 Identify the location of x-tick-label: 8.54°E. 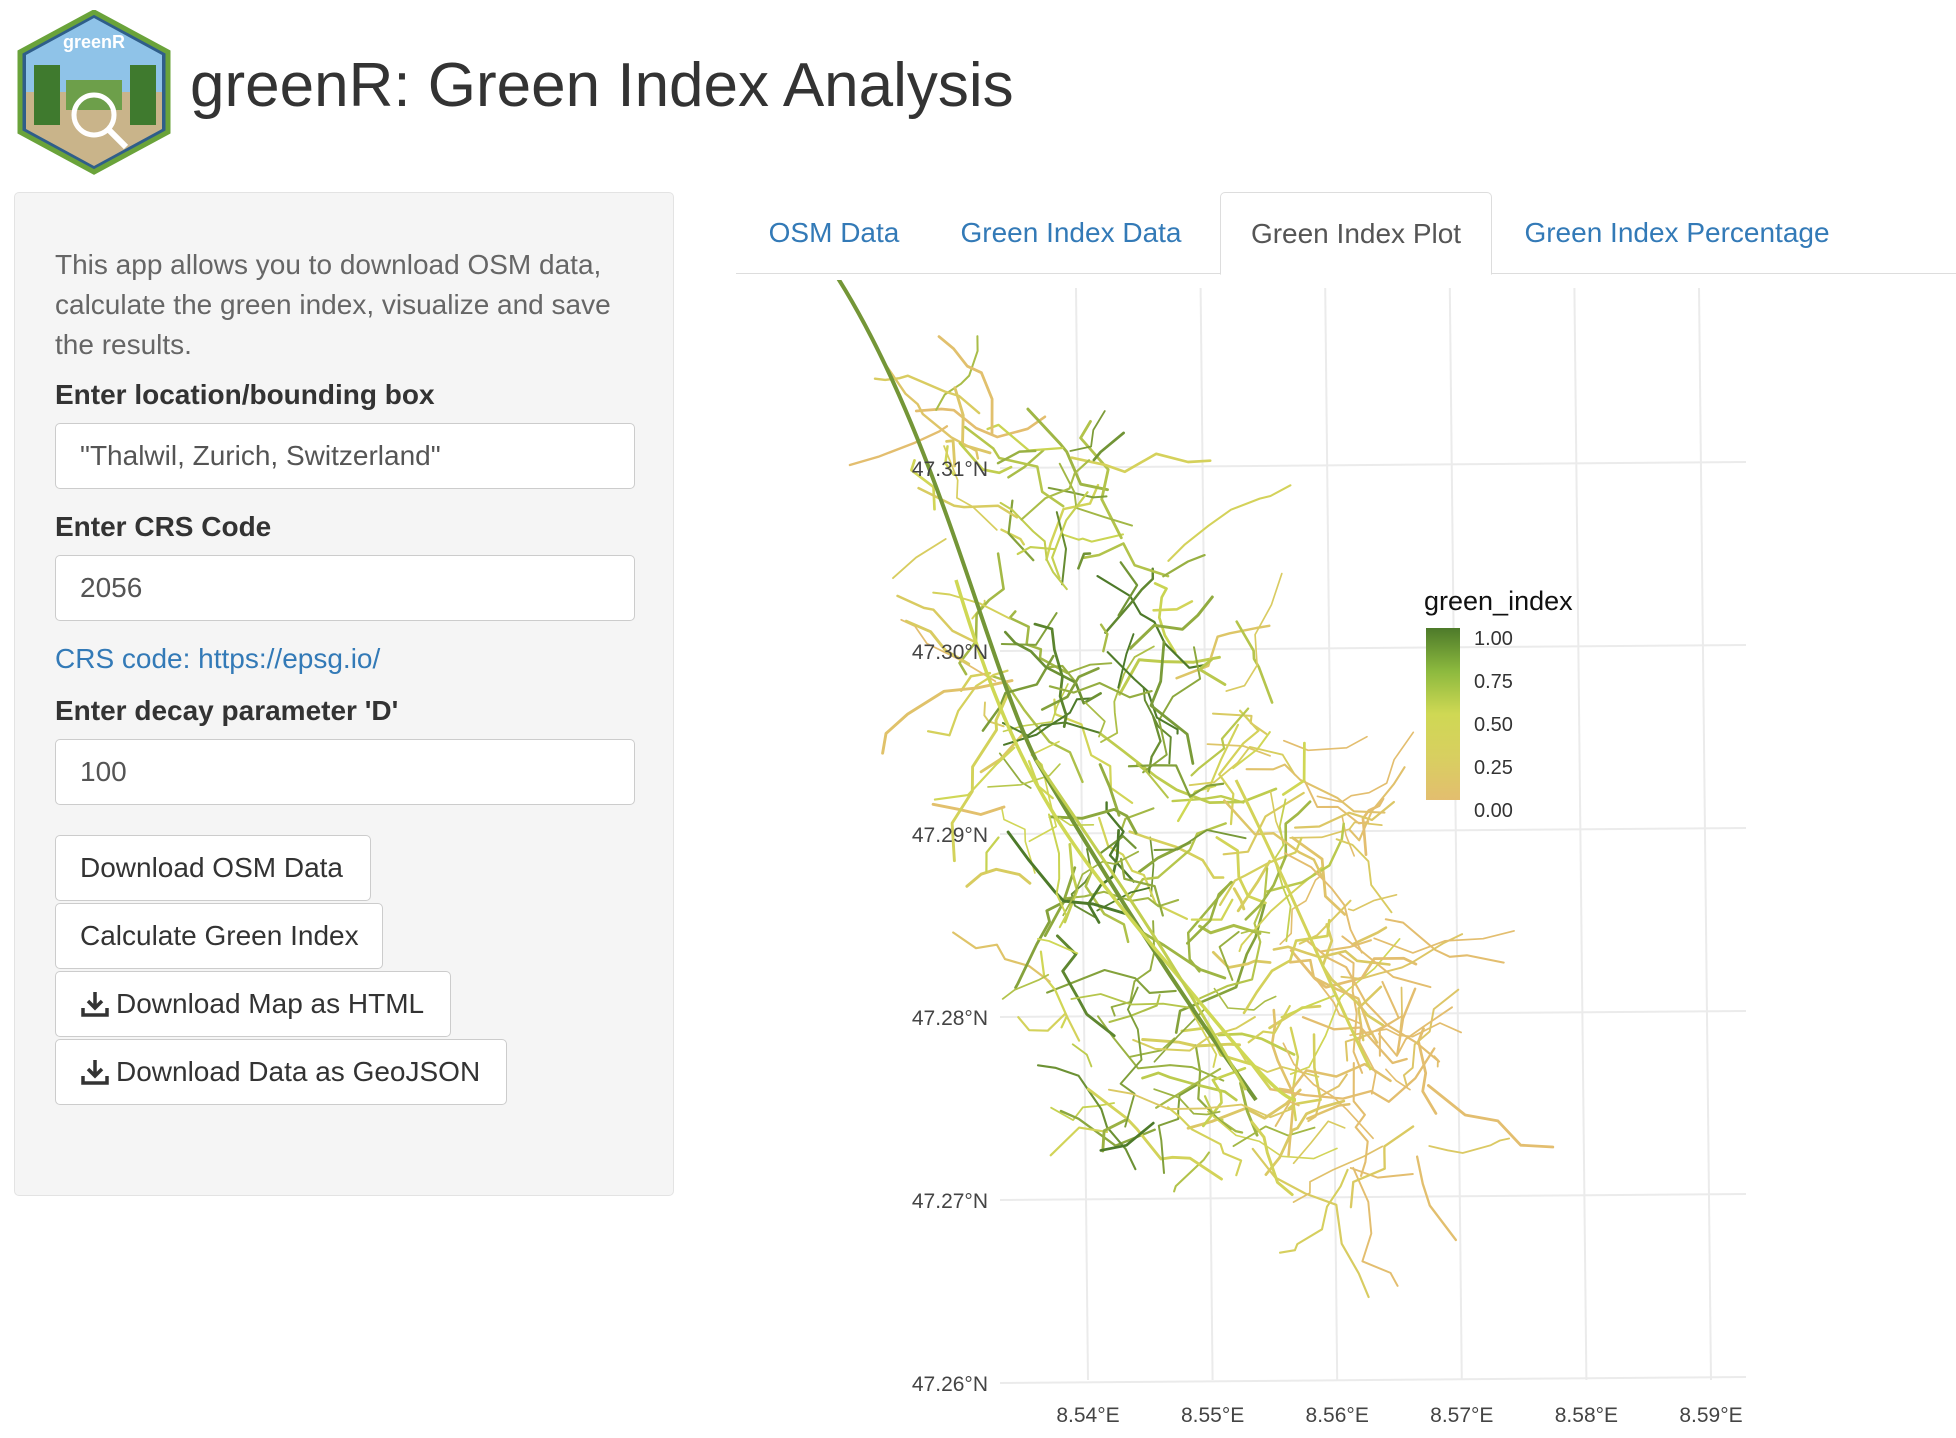
(1087, 1415).